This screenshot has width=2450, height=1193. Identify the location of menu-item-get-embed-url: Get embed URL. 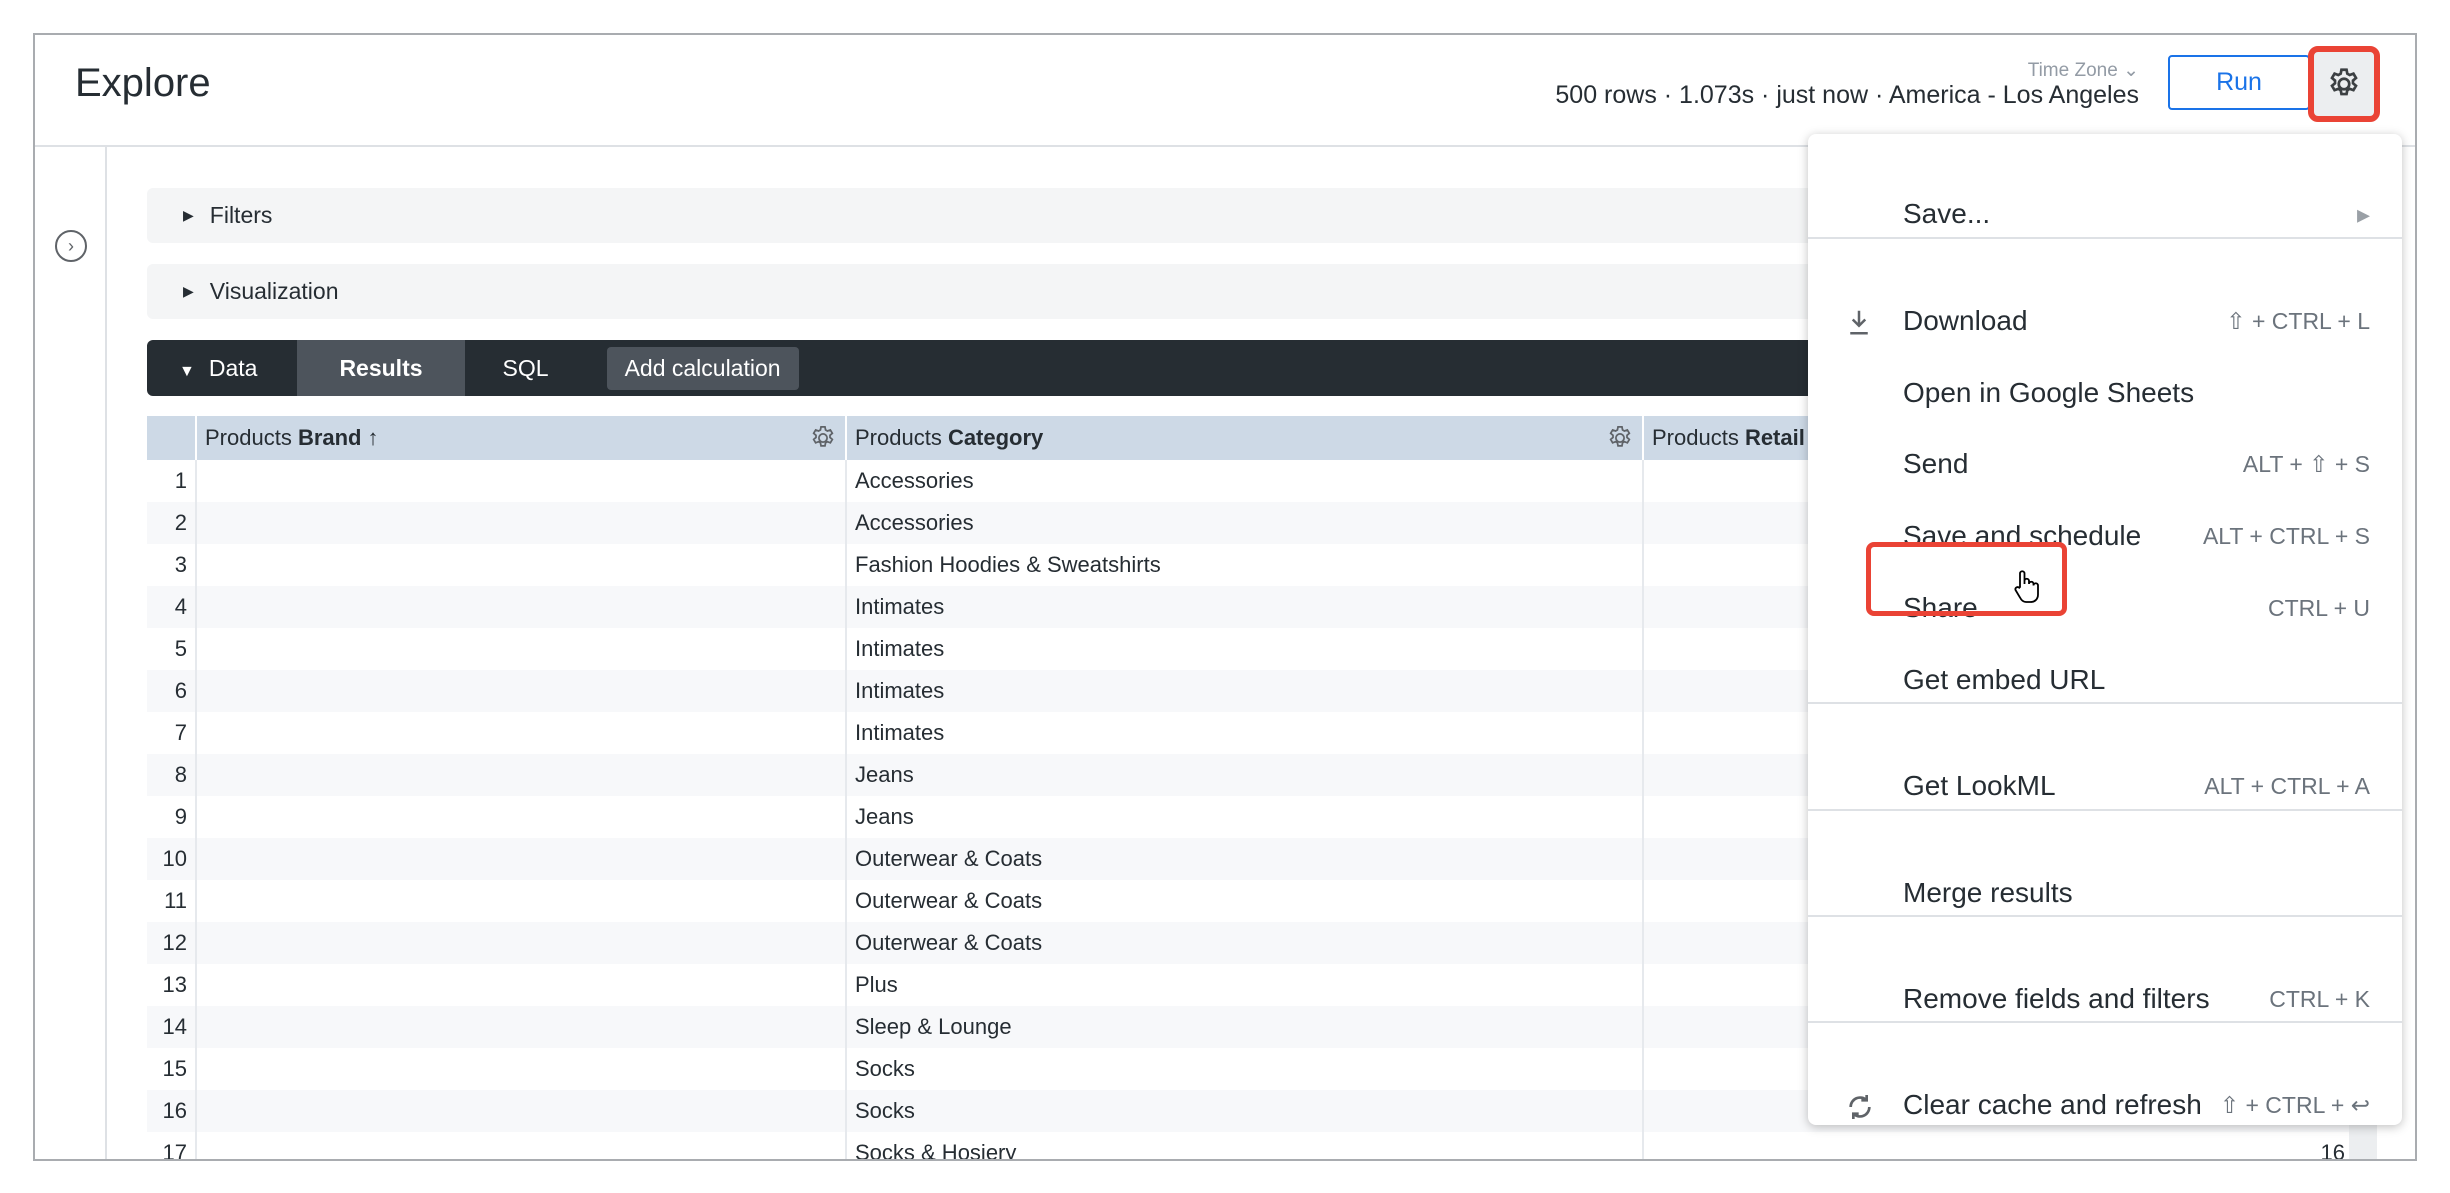
(2105, 680).